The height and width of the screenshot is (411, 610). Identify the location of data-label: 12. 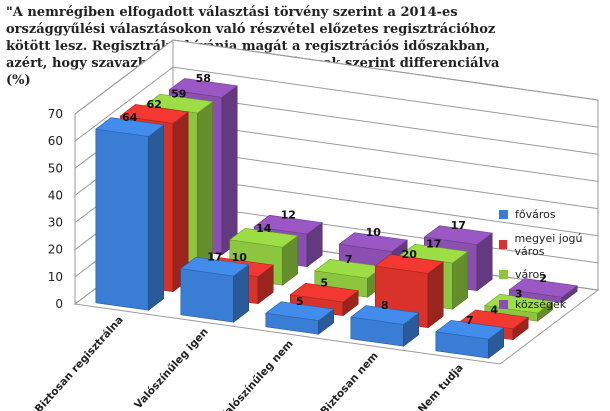
(288, 215).